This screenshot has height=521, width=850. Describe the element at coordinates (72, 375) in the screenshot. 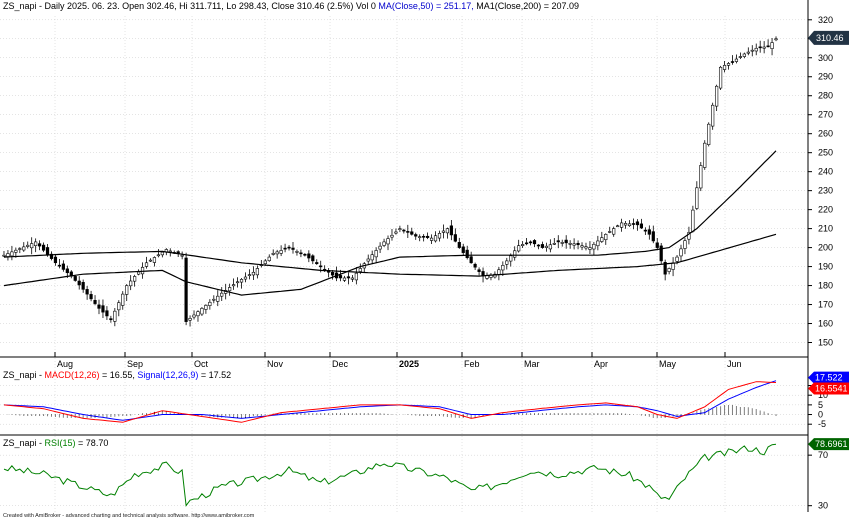

I see `macd-label: MACD(12,26)` at that location.